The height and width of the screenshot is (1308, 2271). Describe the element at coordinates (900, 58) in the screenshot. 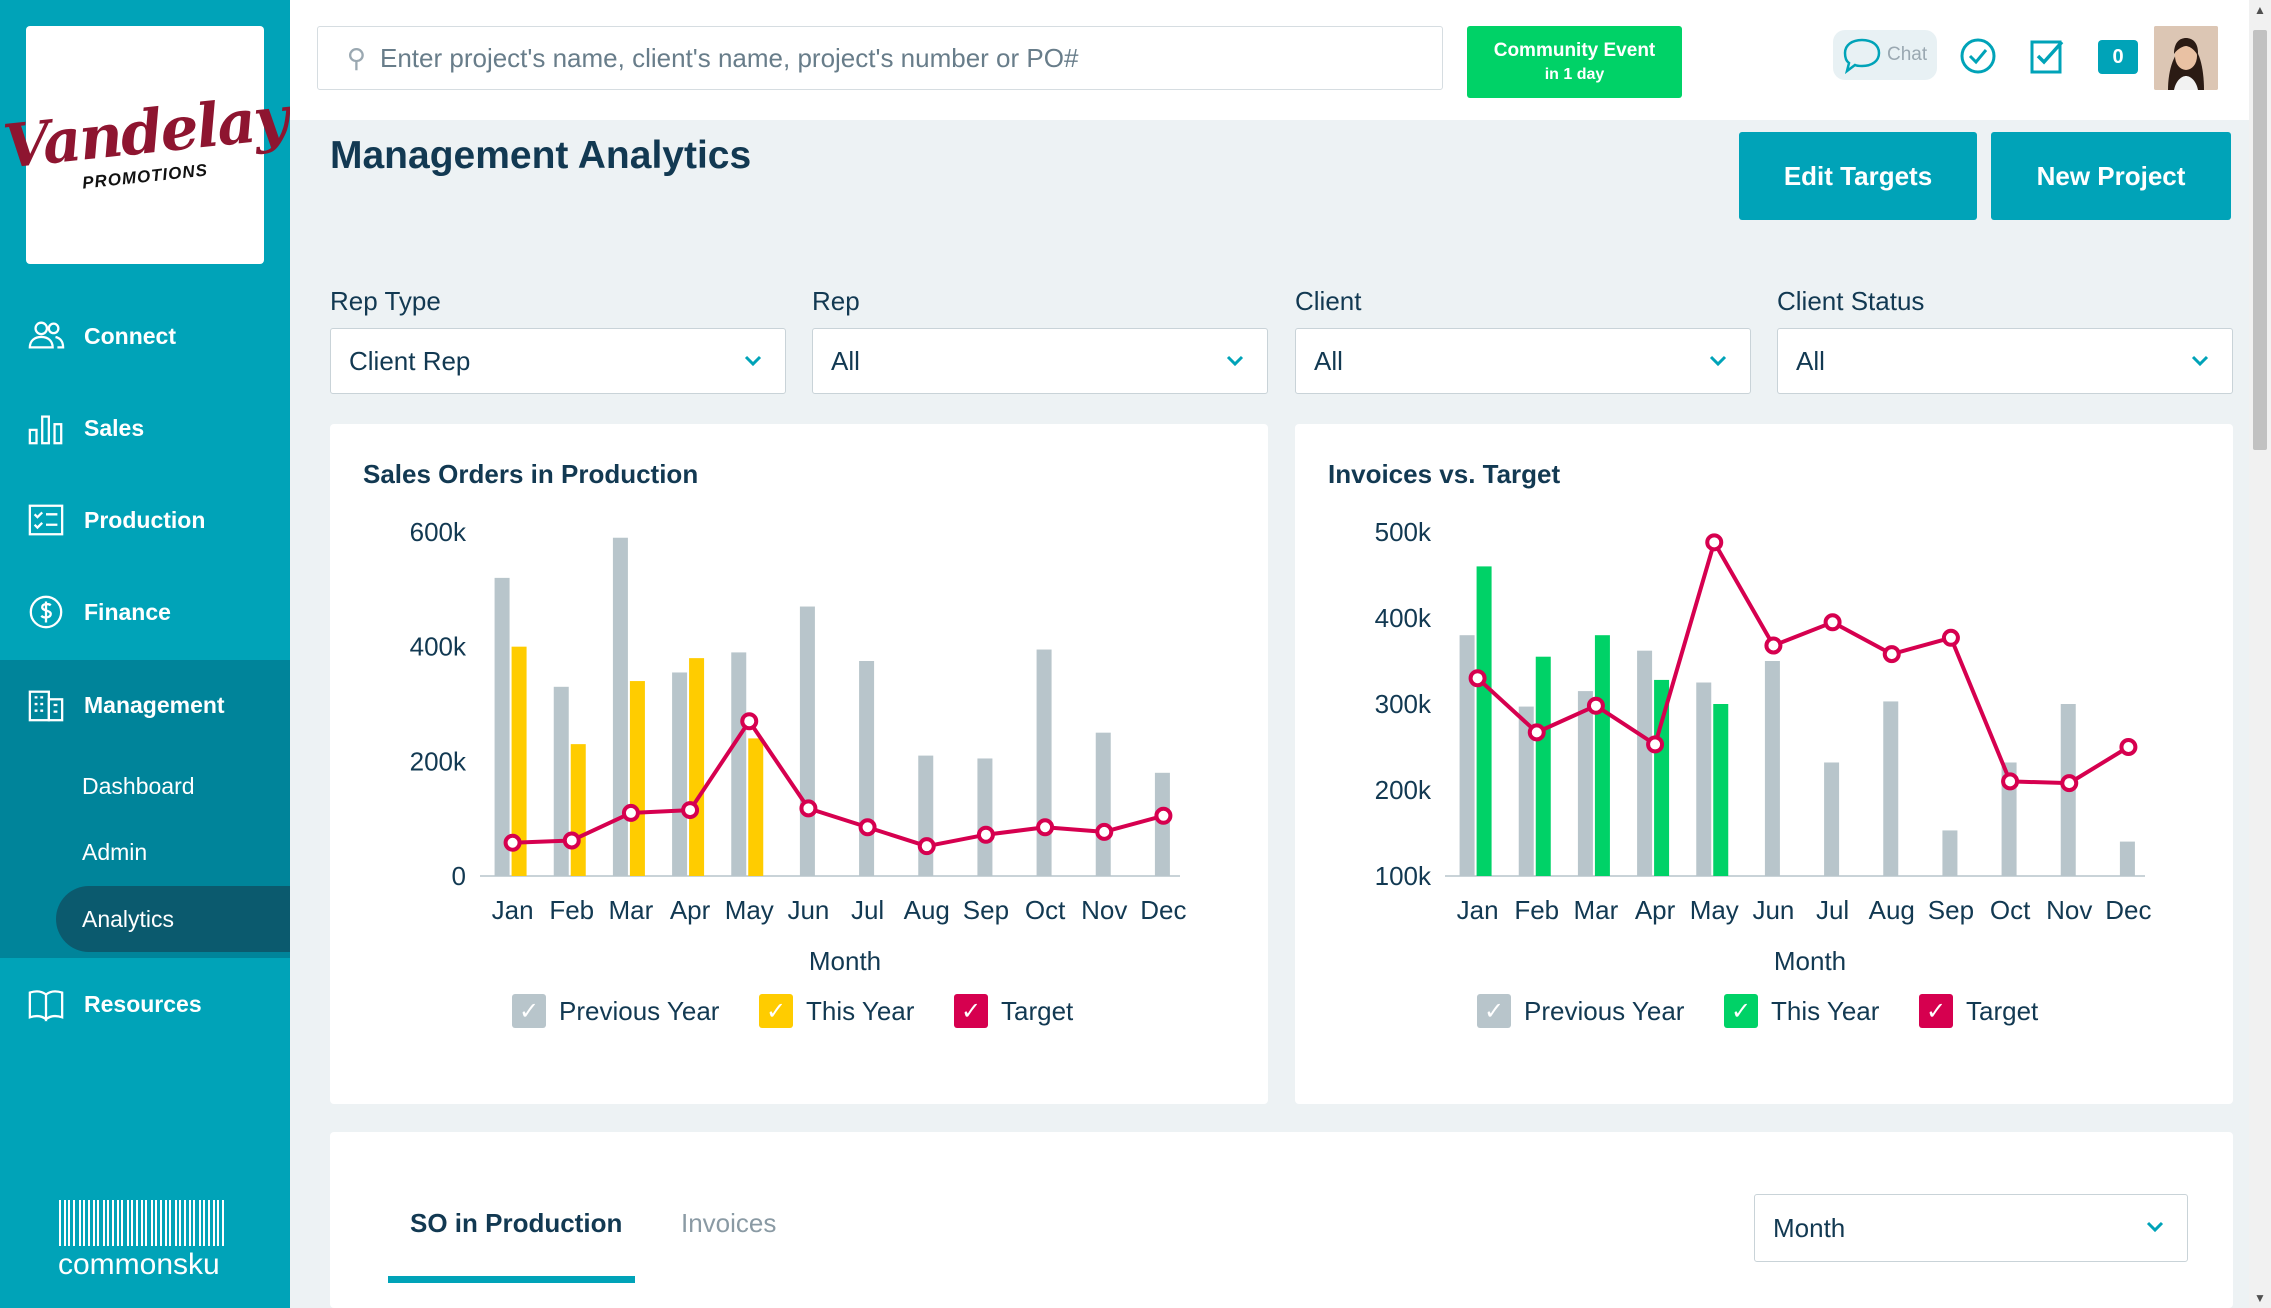

I see `search-input` at that location.